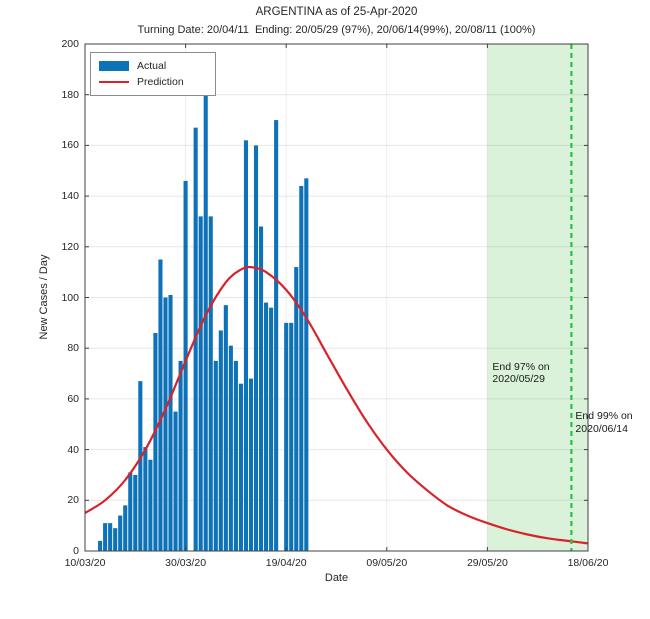 The image size is (650, 619). What do you see at coordinates (70, 196) in the screenshot?
I see `y-tick-label: 140` at bounding box center [70, 196].